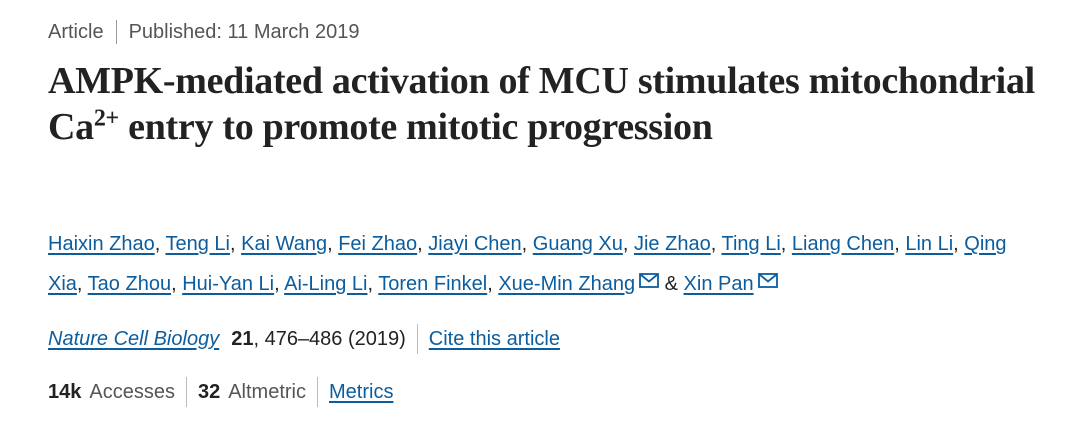 This screenshot has height=425, width=1080. Describe the element at coordinates (417, 339) in the screenshot. I see `citation-divider` at that location.